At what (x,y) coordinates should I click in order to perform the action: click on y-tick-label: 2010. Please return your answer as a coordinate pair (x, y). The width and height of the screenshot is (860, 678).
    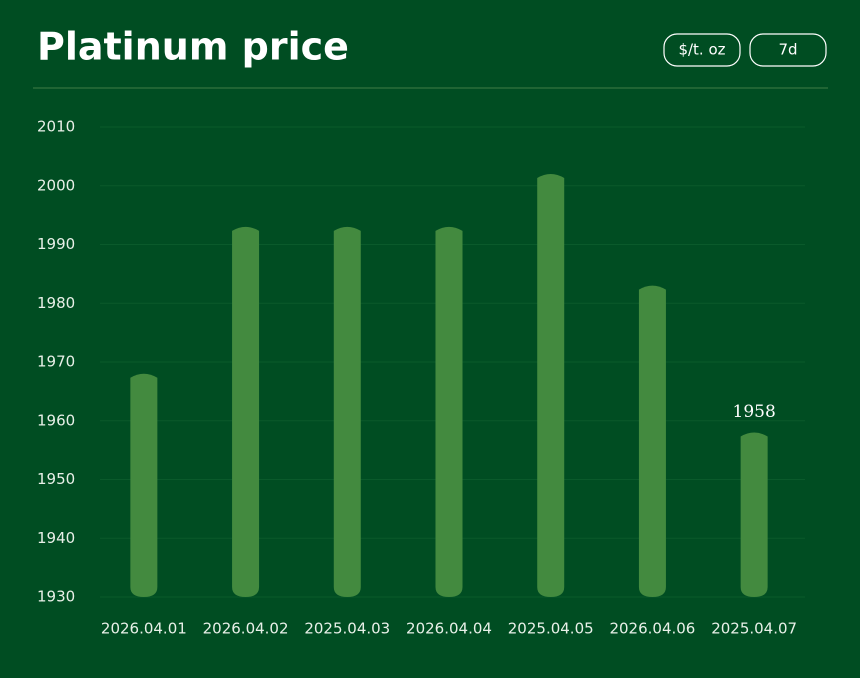
    Looking at the image, I should click on (56, 127).